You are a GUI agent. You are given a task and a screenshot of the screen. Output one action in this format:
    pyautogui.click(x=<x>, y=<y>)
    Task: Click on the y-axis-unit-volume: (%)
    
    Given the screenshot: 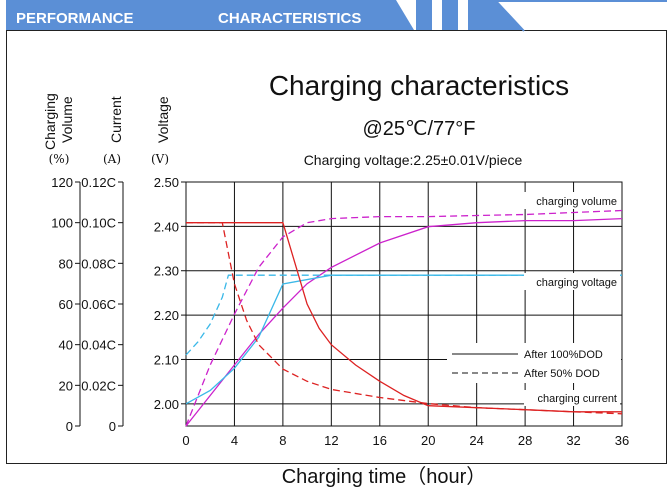 What is the action you would take?
    pyautogui.click(x=59, y=159)
    